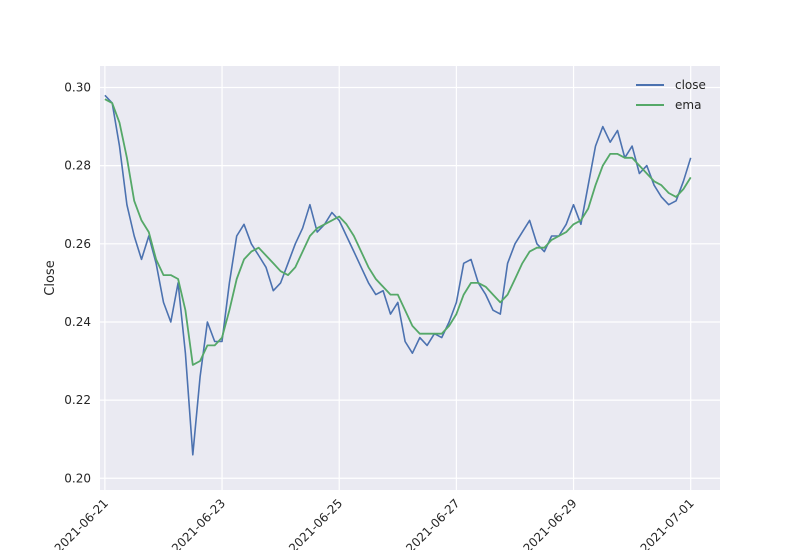  I want to click on legend: close ema, so click(671, 95).